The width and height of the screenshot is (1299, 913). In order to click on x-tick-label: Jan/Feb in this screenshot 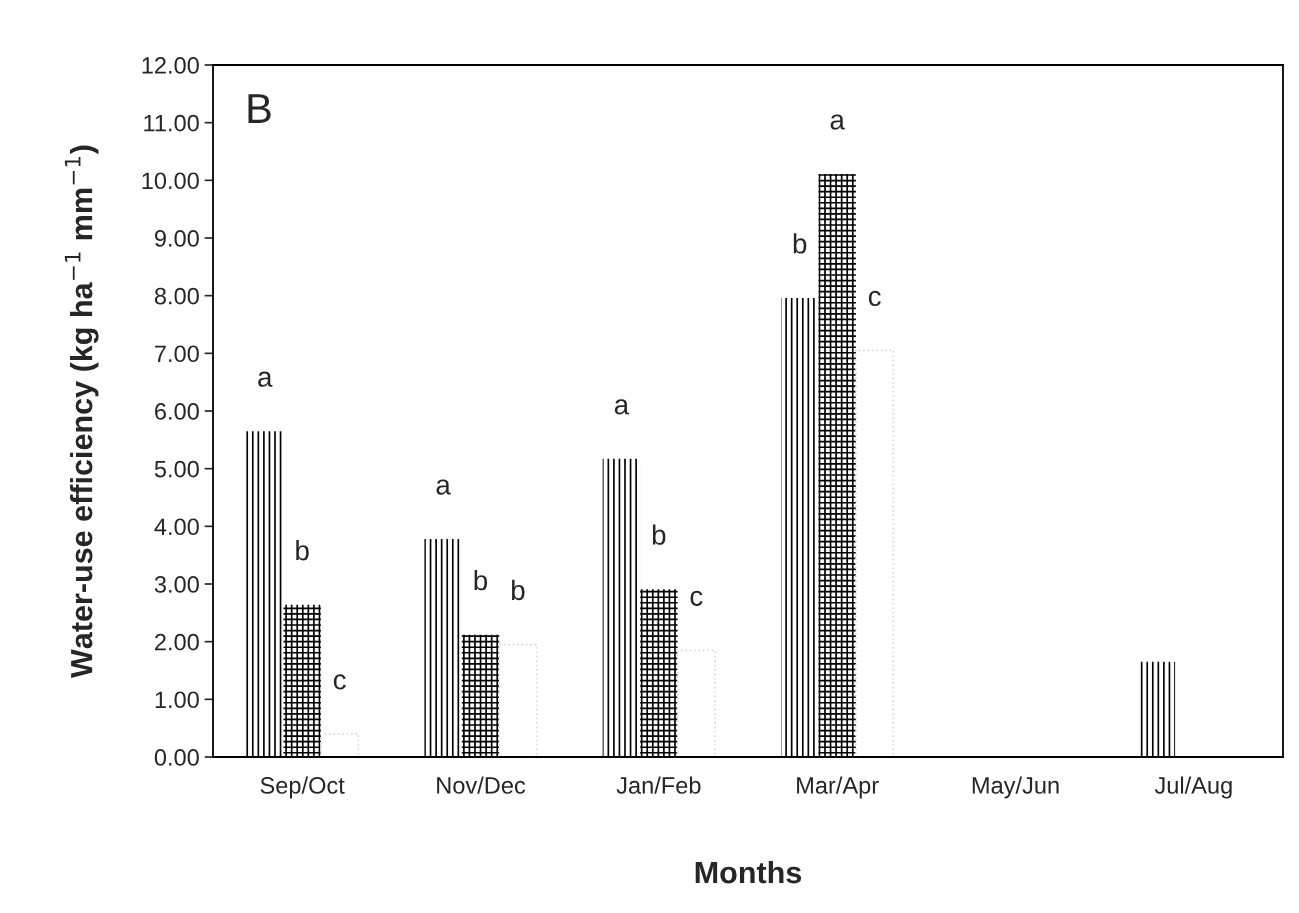, I will do `click(658, 785)`.